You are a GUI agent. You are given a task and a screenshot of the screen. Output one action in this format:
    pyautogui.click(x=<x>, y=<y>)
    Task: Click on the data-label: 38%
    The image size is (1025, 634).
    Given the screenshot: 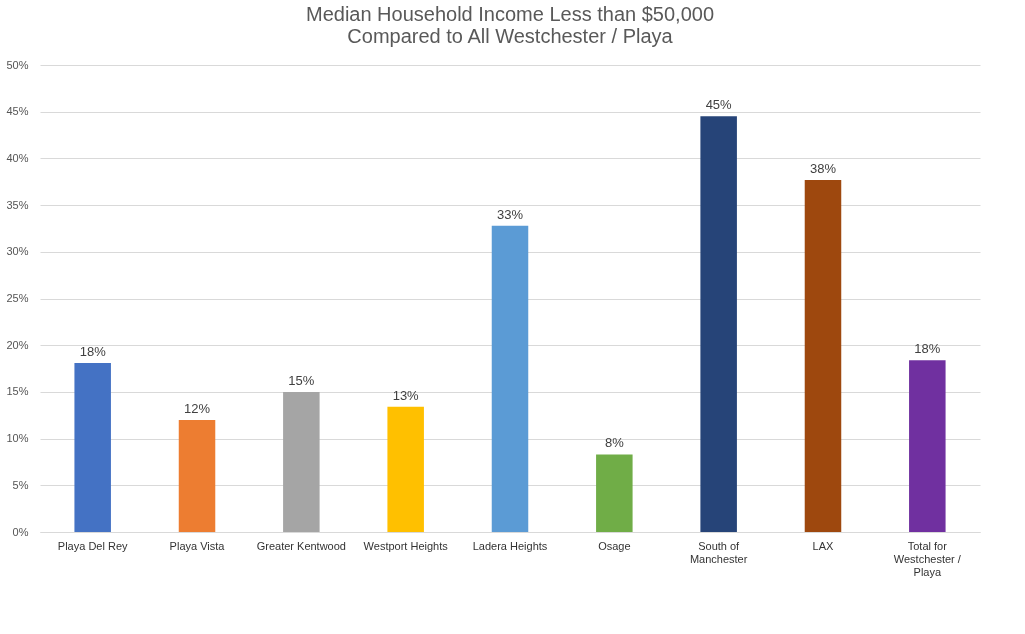 What is the action you would take?
    pyautogui.click(x=823, y=168)
    